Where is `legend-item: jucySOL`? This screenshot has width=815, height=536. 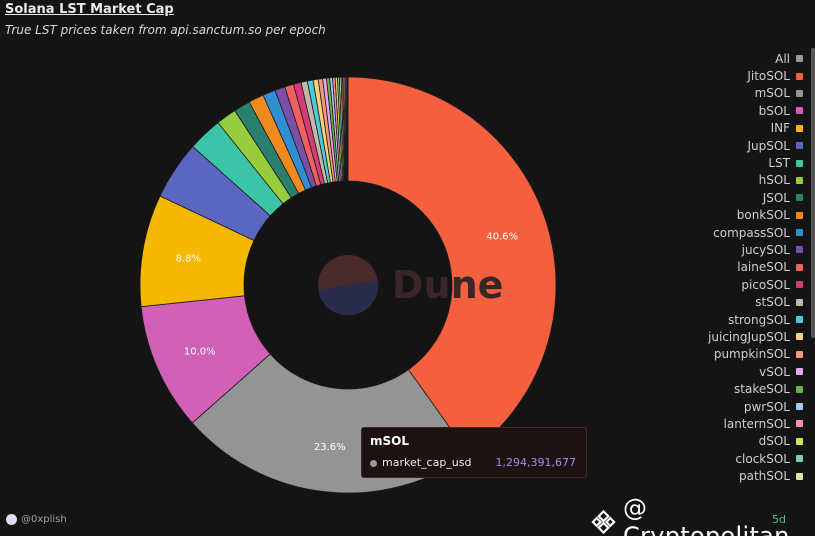
legend-item: jucySOL is located at coordinates (738, 249).